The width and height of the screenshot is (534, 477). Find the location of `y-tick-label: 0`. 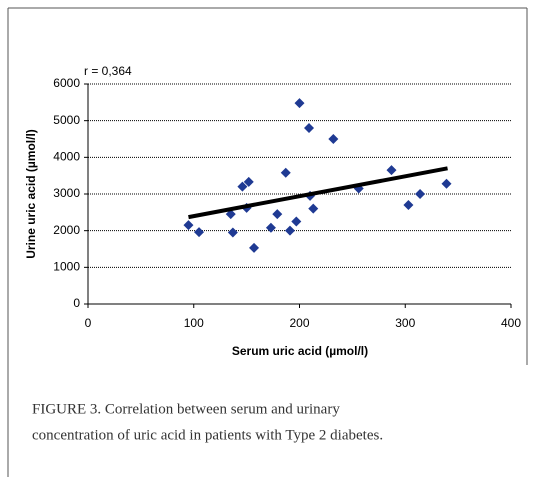

y-tick-label: 0 is located at coordinates (76, 303).